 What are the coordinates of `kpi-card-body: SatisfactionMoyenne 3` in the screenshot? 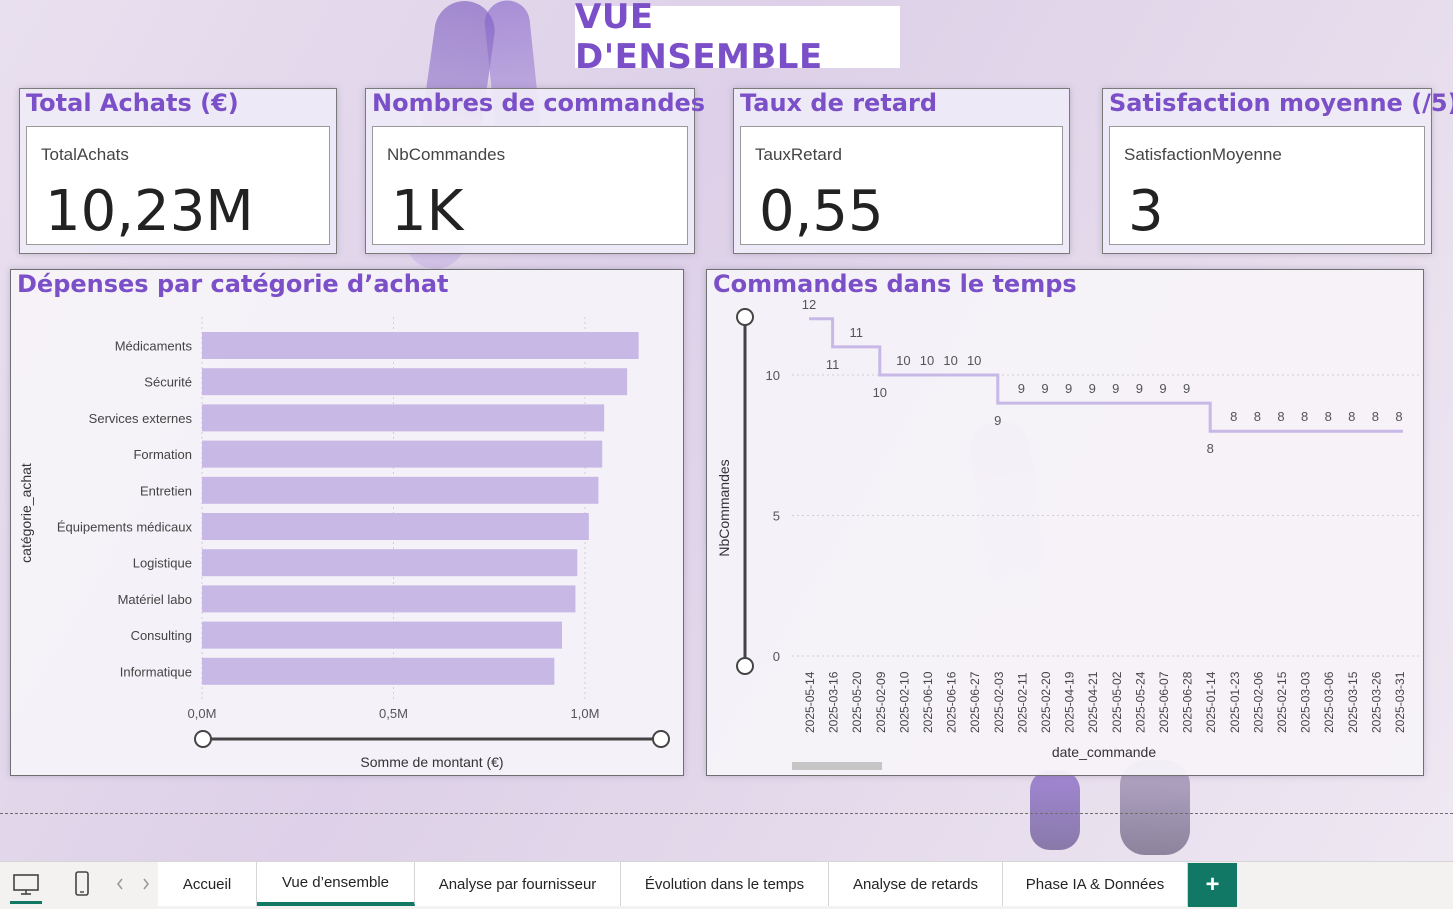 It's located at (1267, 185).